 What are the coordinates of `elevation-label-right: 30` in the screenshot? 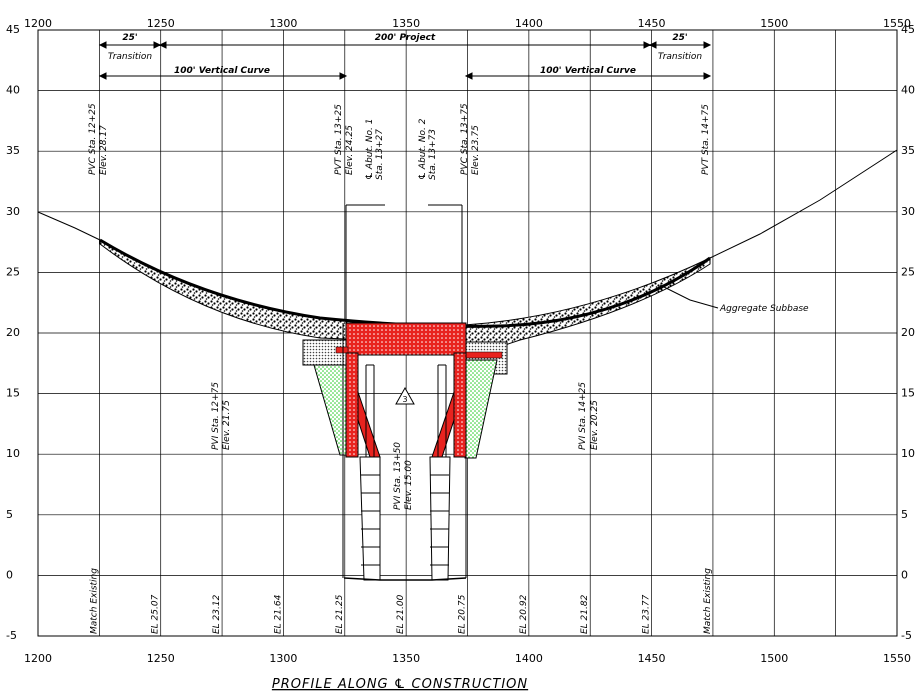 It's located at (908, 211).